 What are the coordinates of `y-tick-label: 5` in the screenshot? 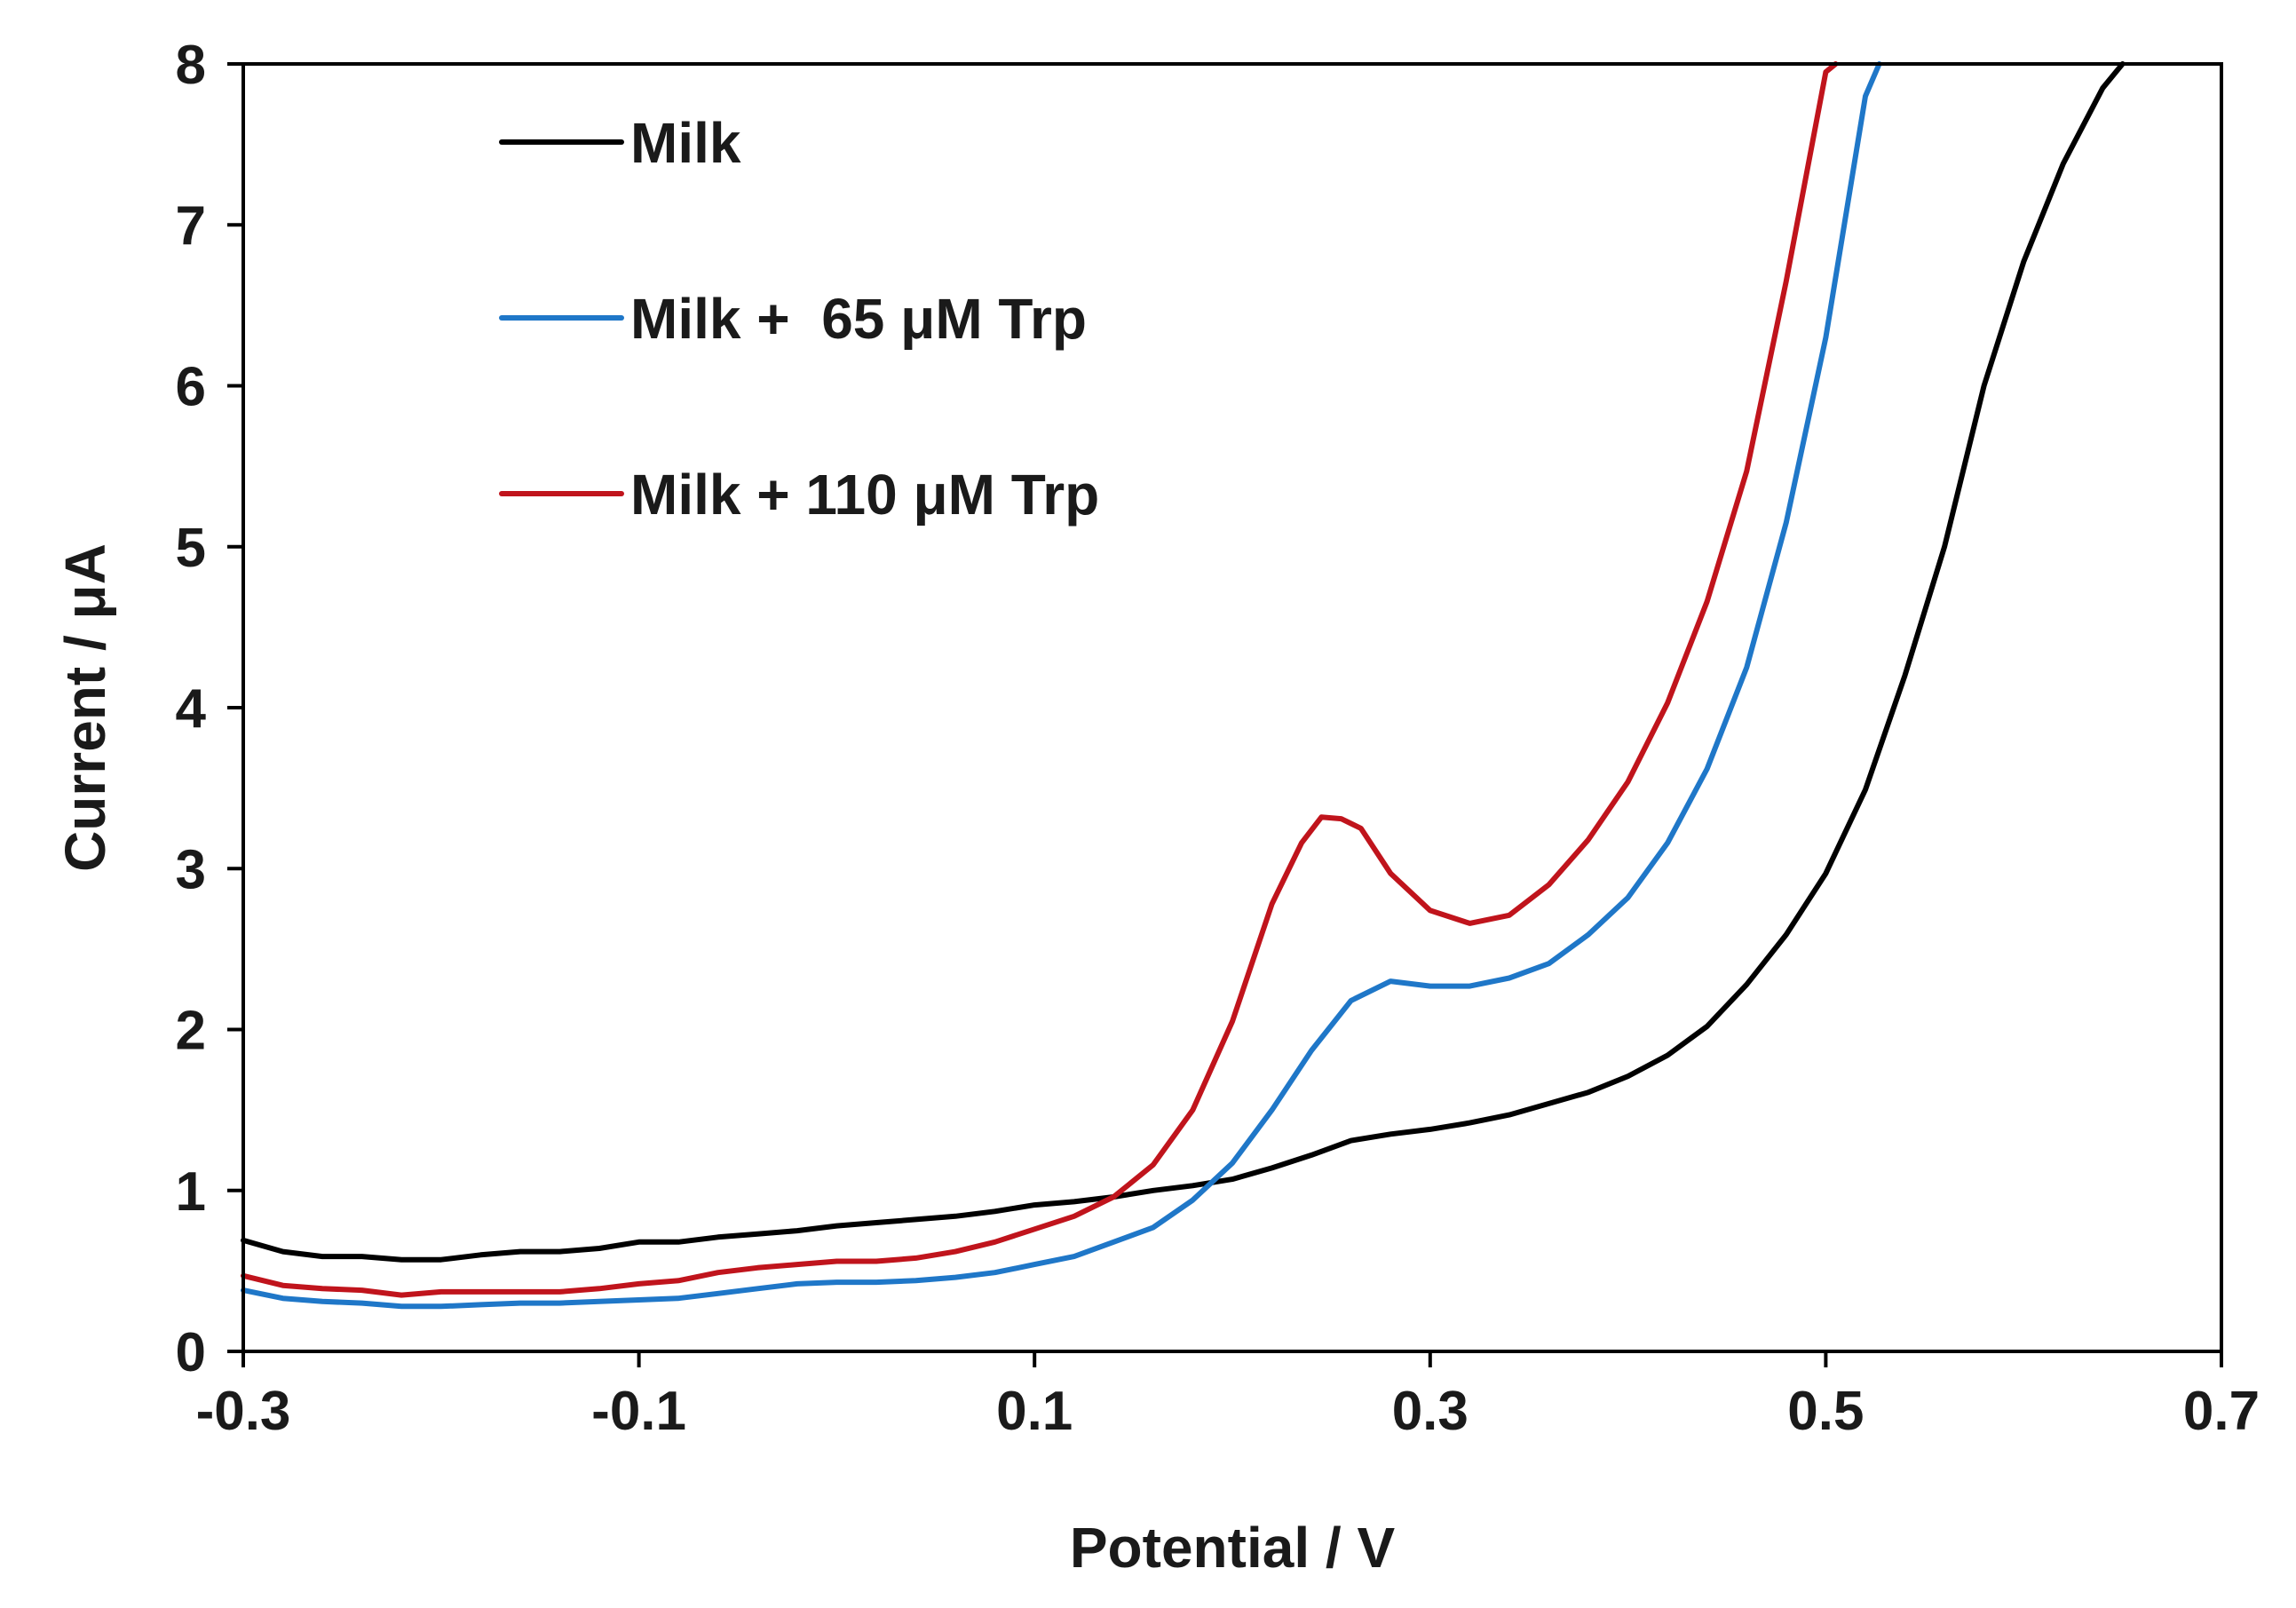 It's located at (191, 548).